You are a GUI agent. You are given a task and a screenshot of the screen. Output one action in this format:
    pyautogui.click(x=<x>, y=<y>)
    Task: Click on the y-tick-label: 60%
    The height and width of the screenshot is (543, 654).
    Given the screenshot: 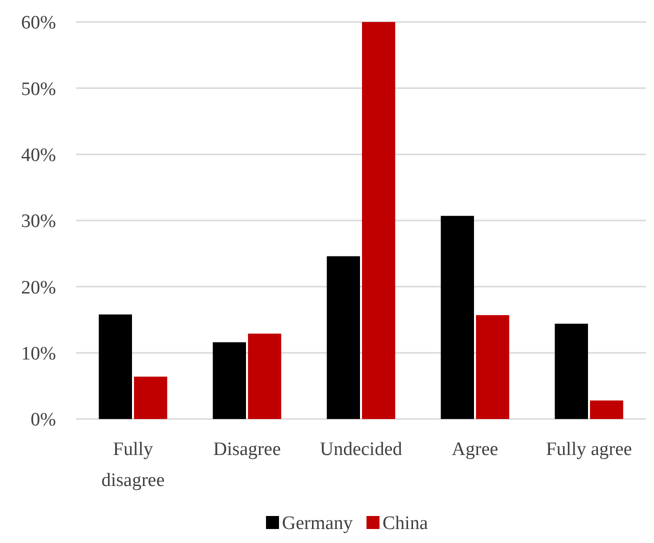 What is the action you would take?
    pyautogui.click(x=38, y=23)
    